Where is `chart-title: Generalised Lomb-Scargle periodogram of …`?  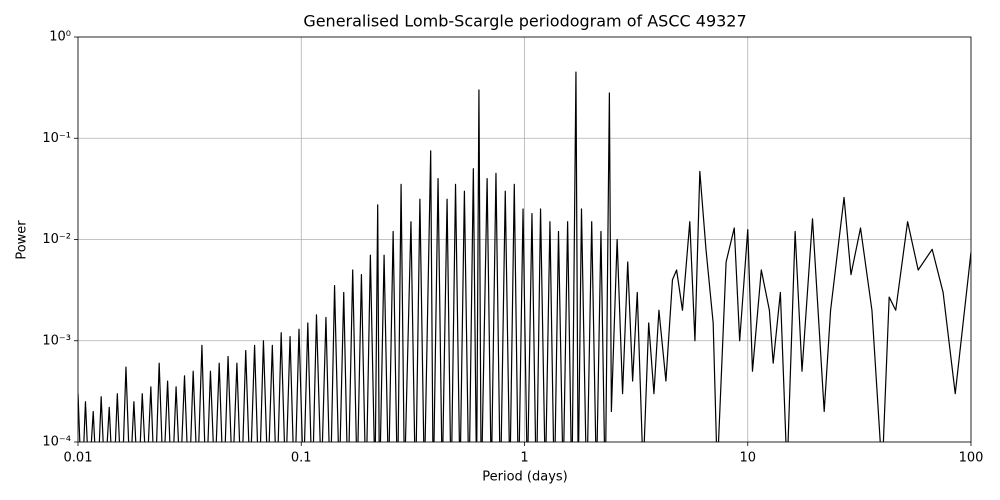 chart-title: Generalised Lomb-Scargle periodogram of … is located at coordinates (524, 21).